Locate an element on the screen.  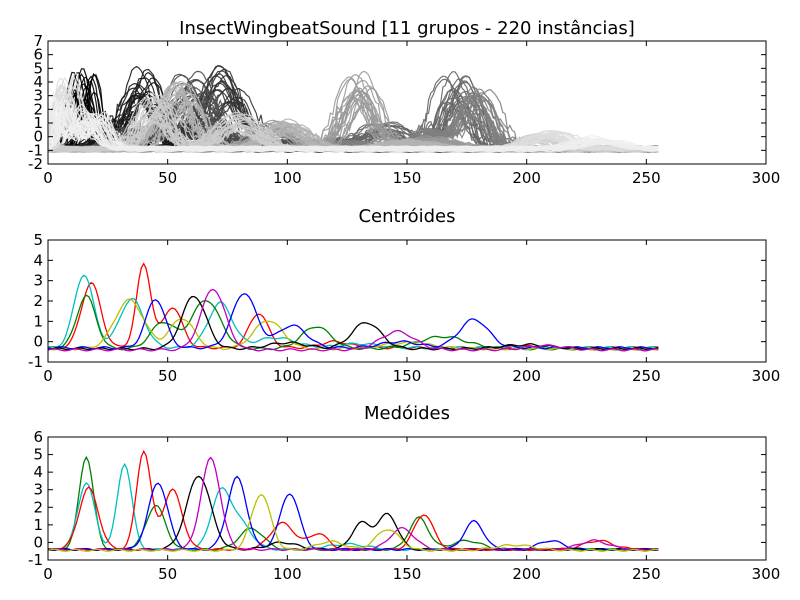
plot-title: Centróides is located at coordinates (406, 216).